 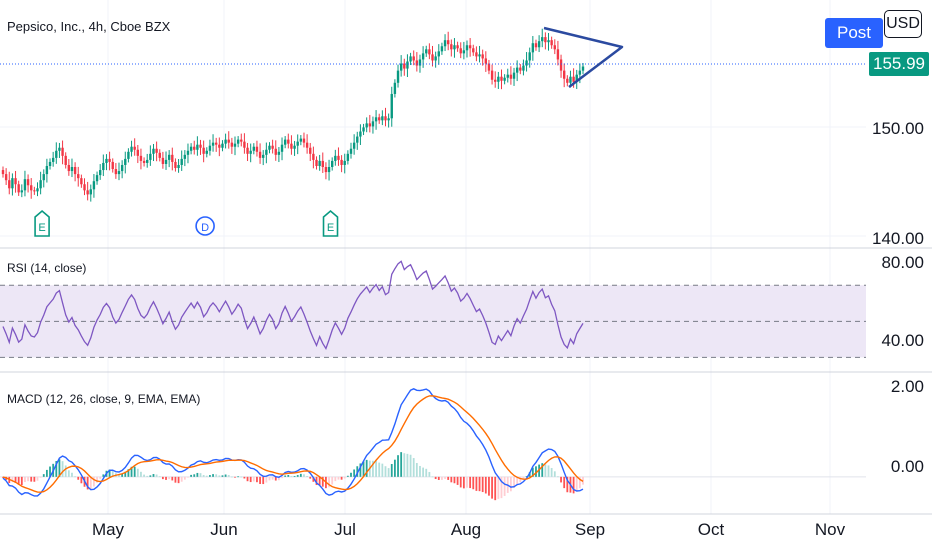 I want to click on currency-button: USD, so click(x=903, y=24).